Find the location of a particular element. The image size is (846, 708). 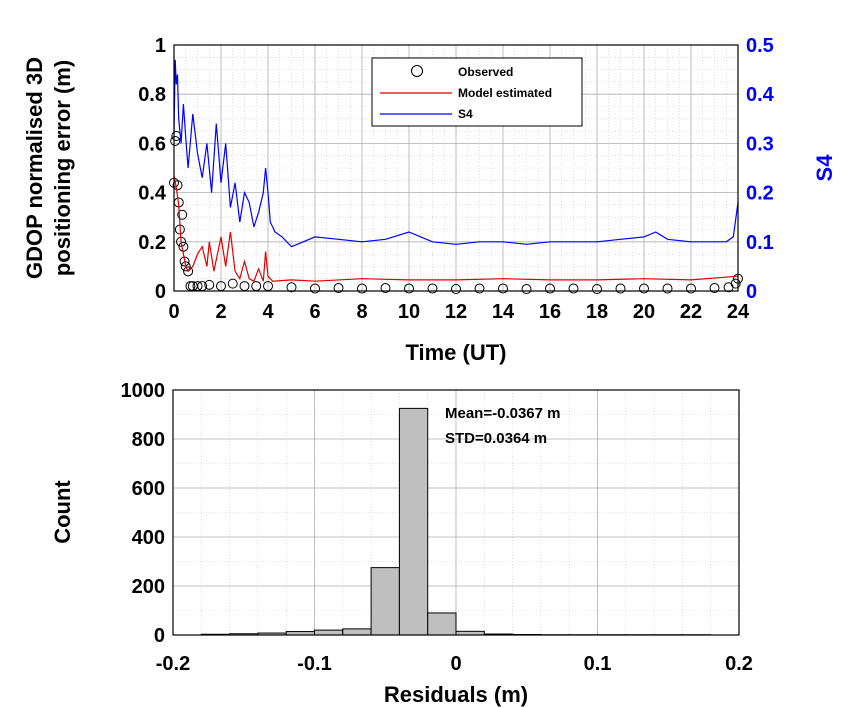

top-x-tick-label: 6 is located at coordinates (314, 312).